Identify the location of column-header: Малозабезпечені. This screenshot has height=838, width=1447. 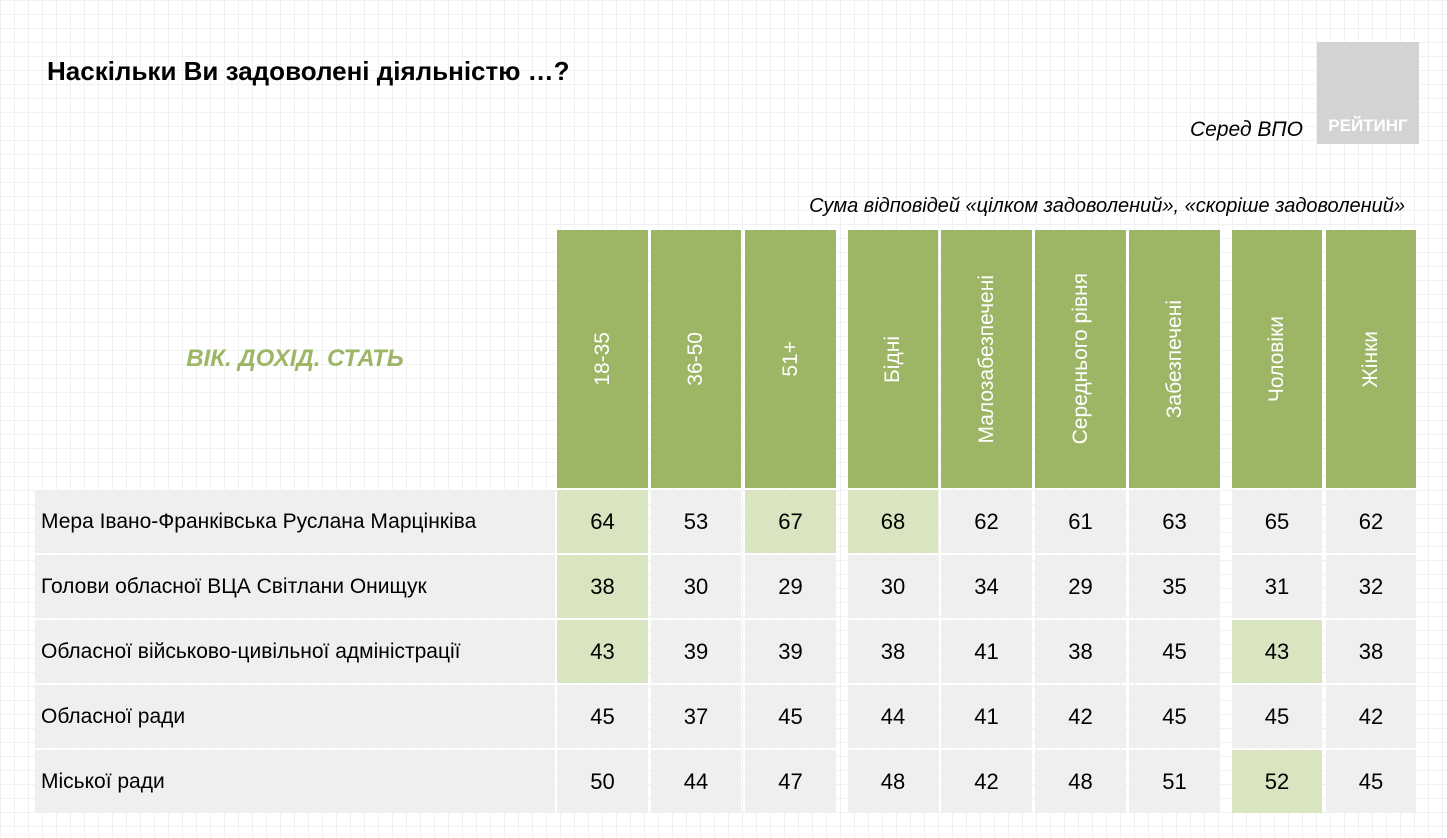
(986, 359).